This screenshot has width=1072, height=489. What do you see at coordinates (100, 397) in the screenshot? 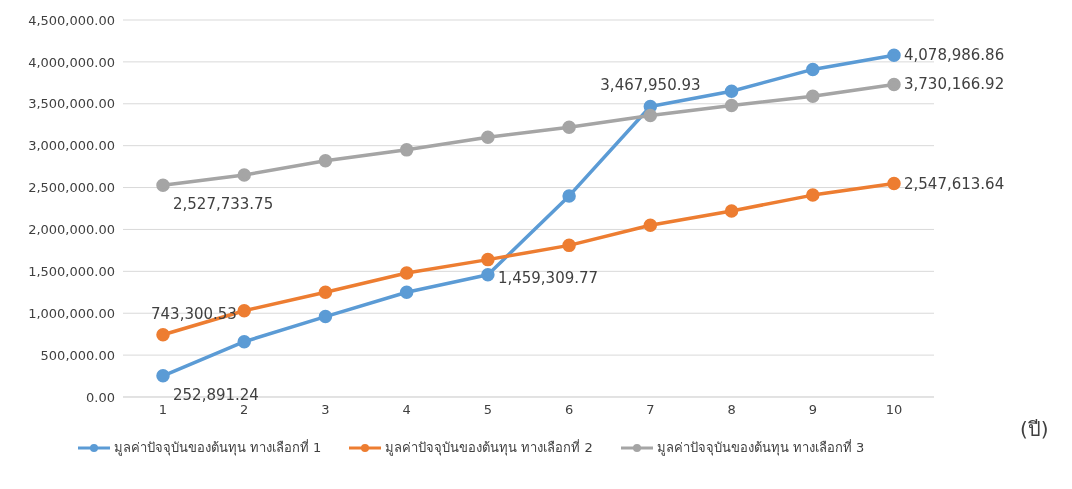
I see `y-tick-label: 0.00` at bounding box center [100, 397].